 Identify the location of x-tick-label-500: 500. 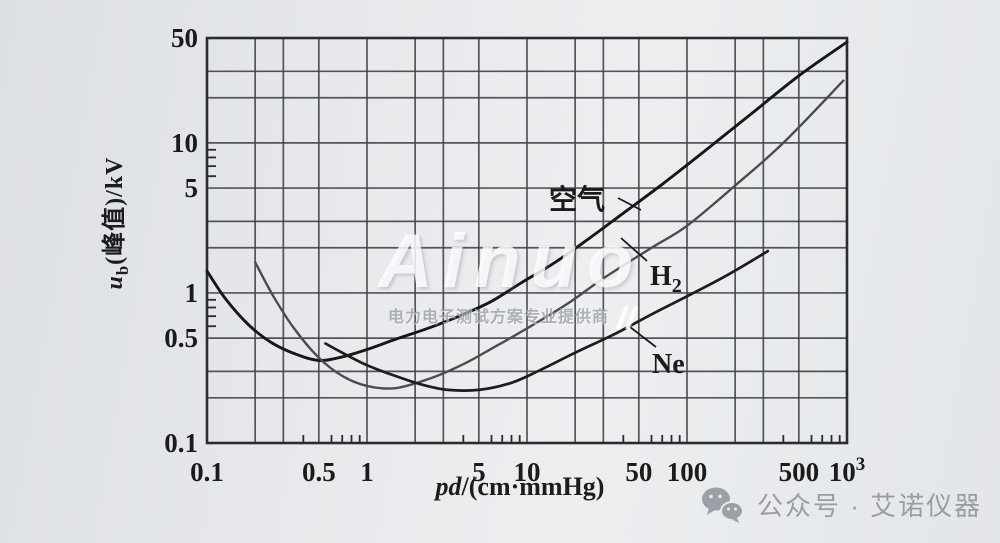
(799, 472).